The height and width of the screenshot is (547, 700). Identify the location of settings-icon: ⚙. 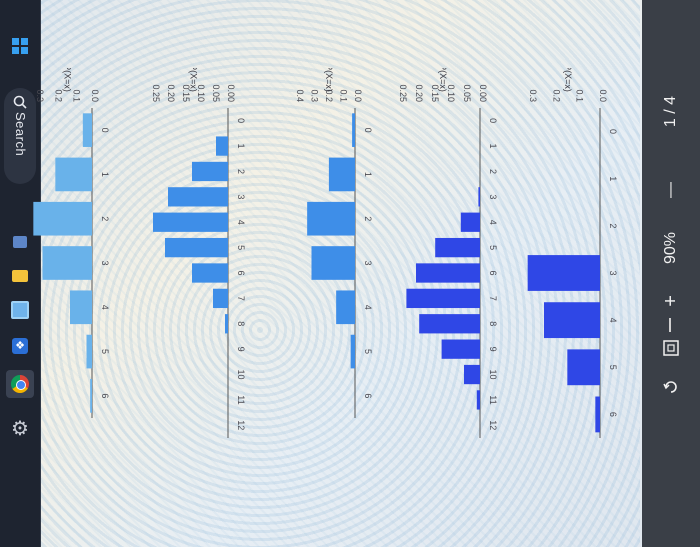
(20, 428).